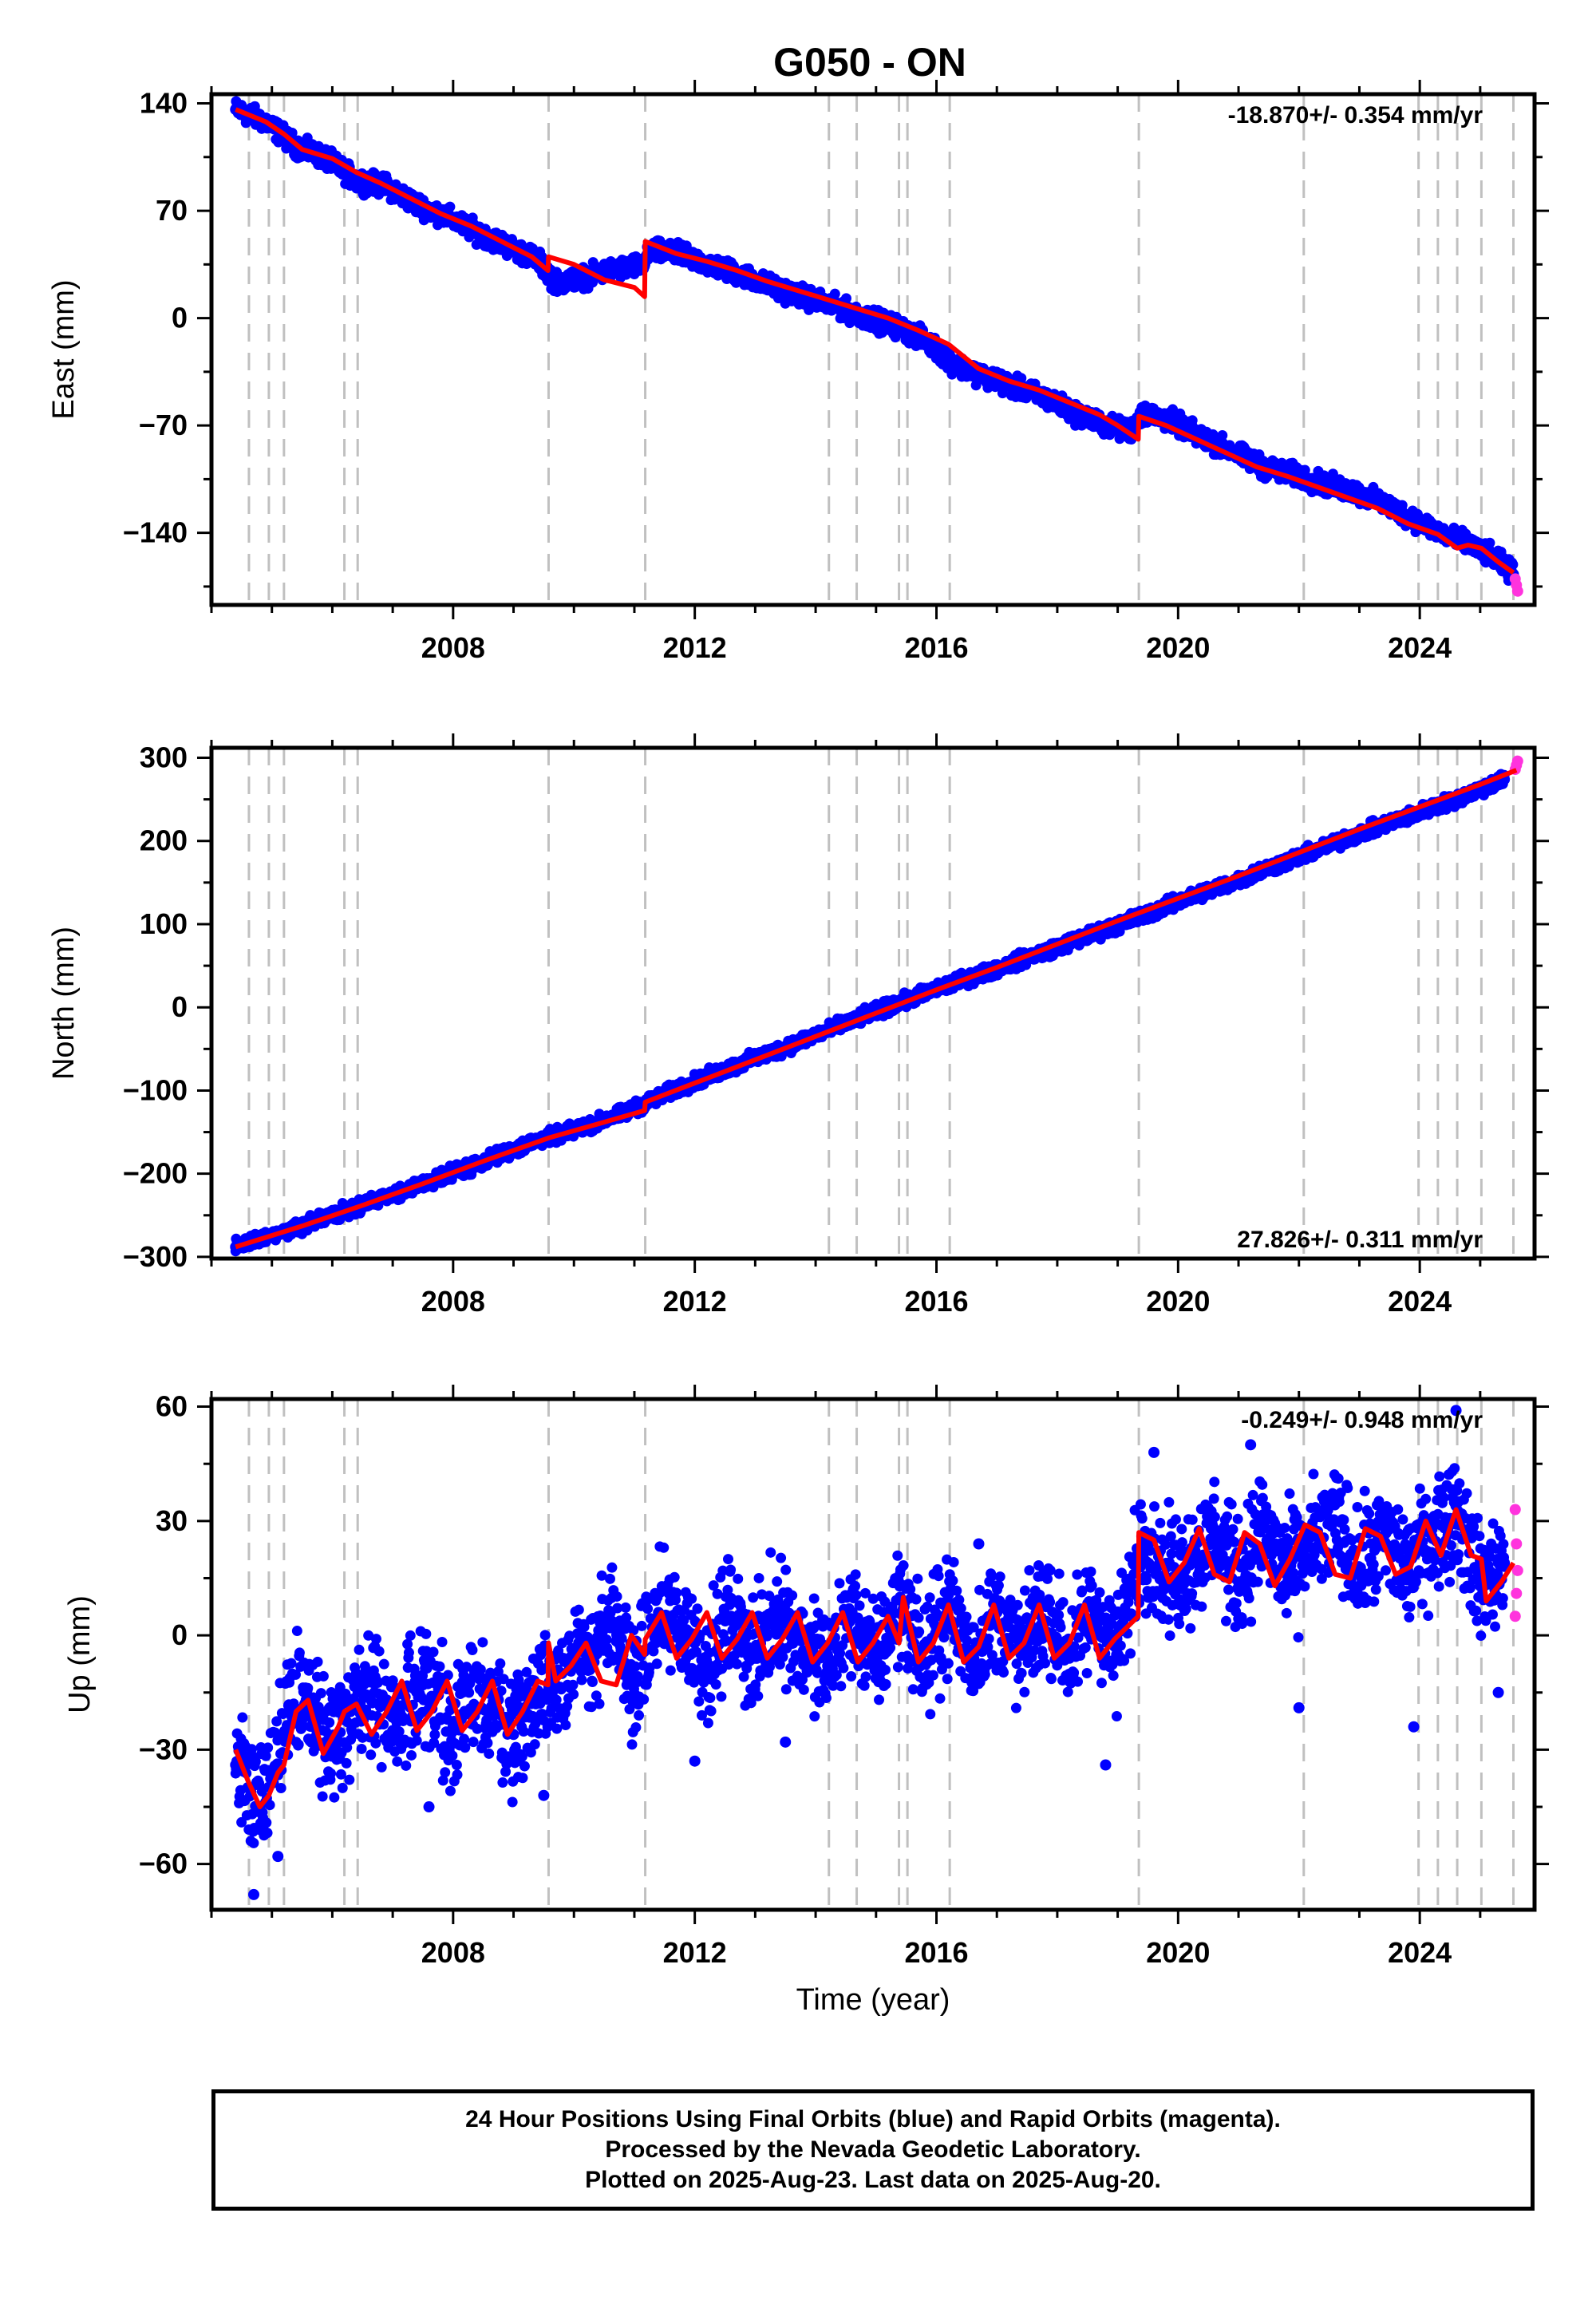  Describe the element at coordinates (180, 318) in the screenshot. I see `east-y-tick-label-2: 0` at that location.